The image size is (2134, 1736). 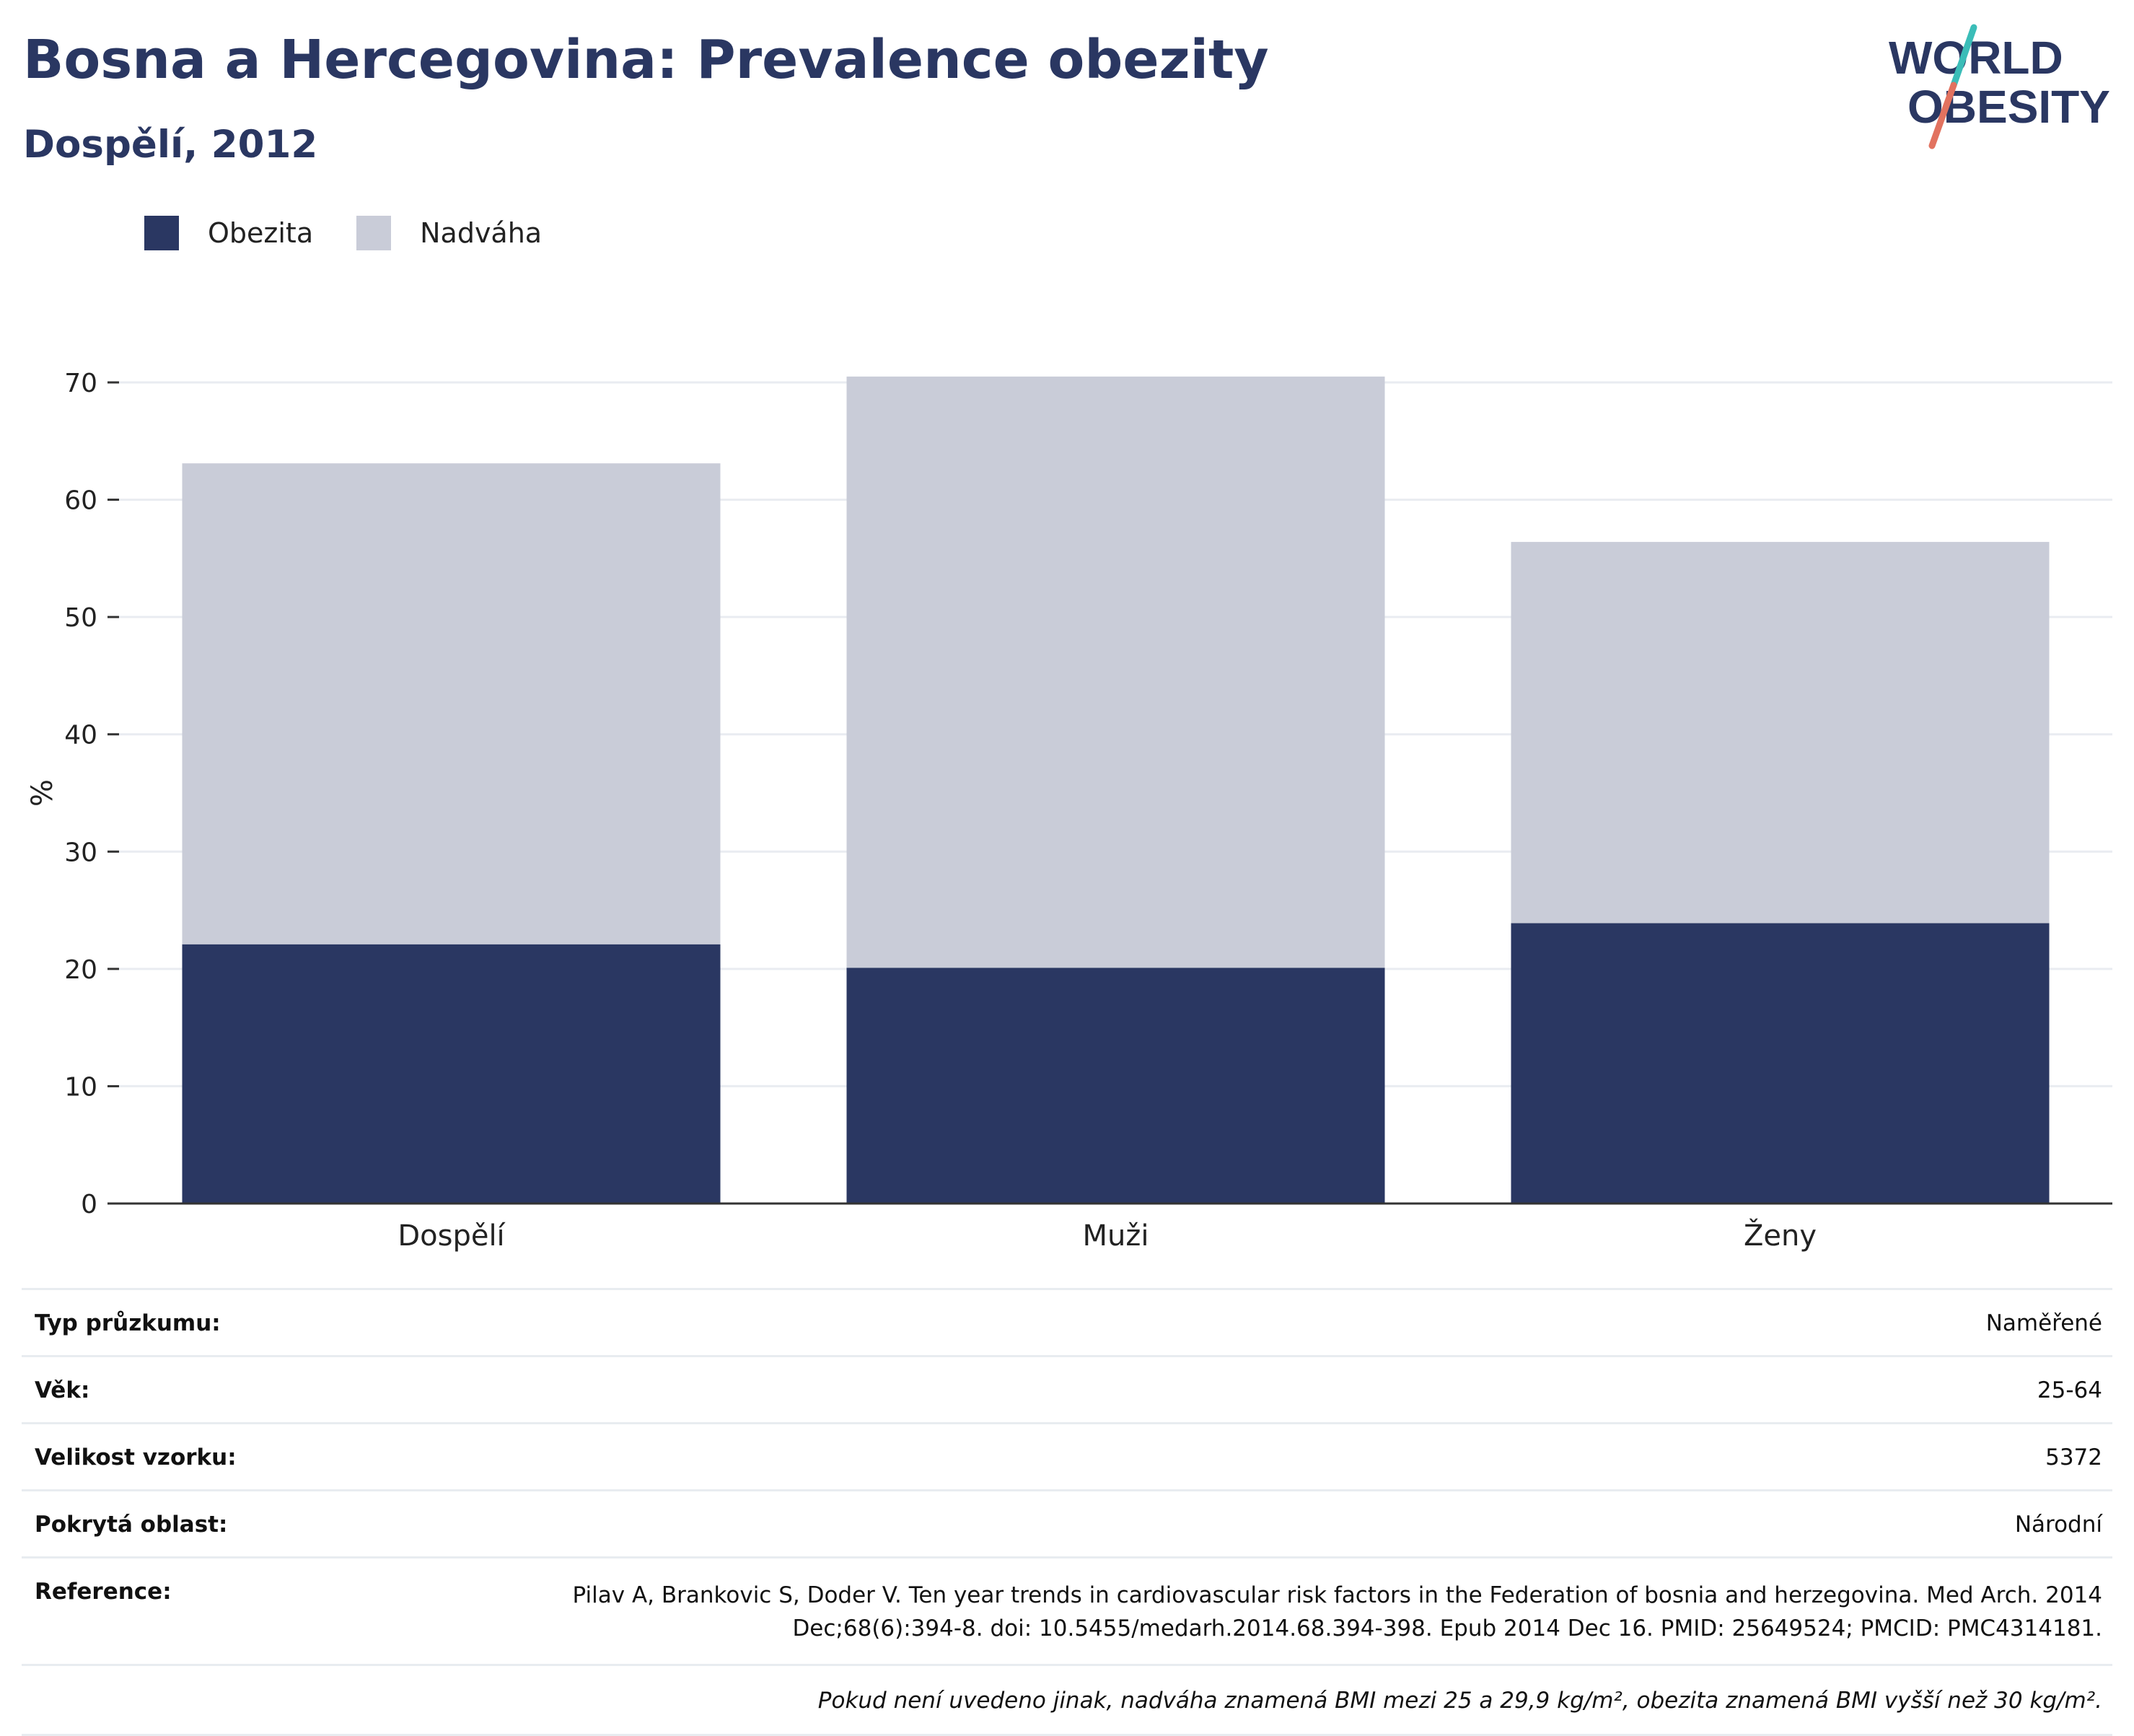 What do you see at coordinates (2069, 1390) in the screenshot?
I see `info-value: 25-64` at bounding box center [2069, 1390].